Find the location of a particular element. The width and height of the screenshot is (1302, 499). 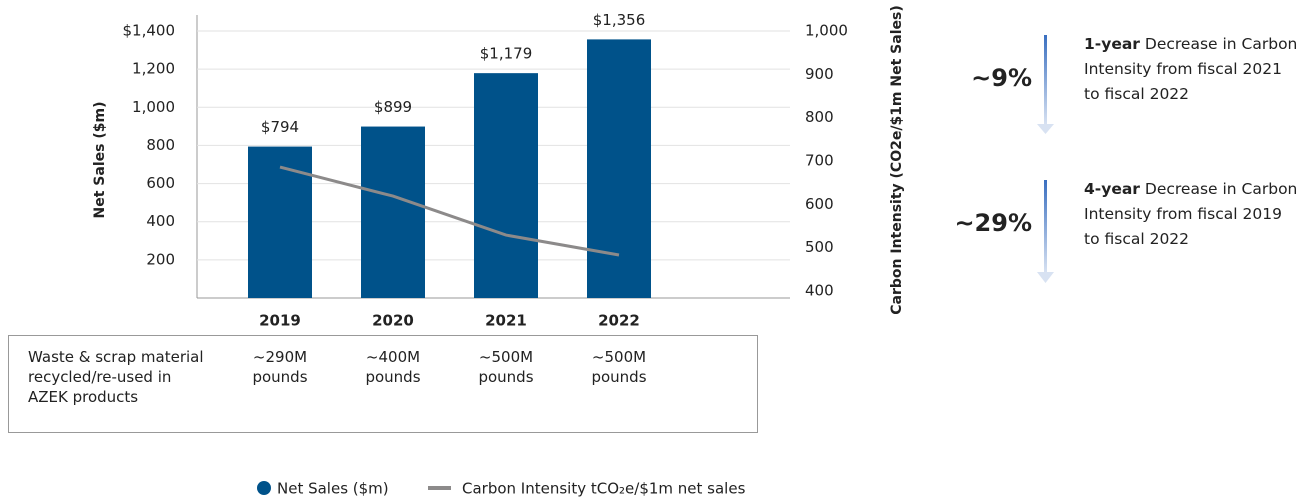

y2-tick-label: 1,000 is located at coordinates (826, 31).